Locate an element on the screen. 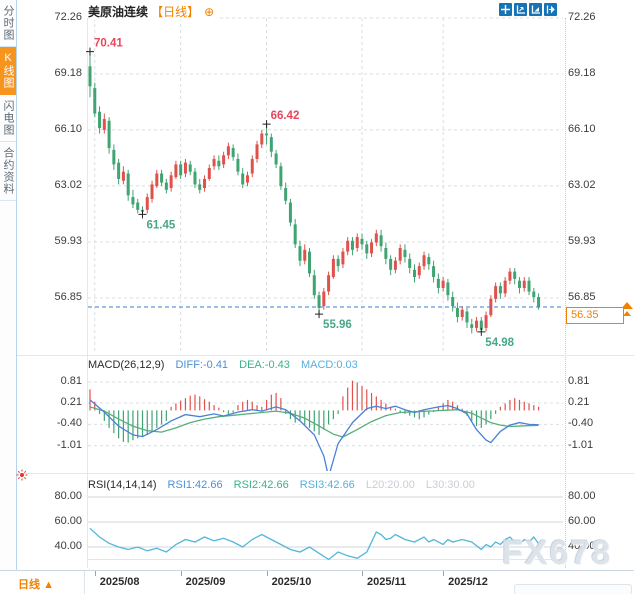 Image resolution: width=634 pixels, height=594 pixels. macd-macd-value: MACD:0.03 is located at coordinates (329, 365).